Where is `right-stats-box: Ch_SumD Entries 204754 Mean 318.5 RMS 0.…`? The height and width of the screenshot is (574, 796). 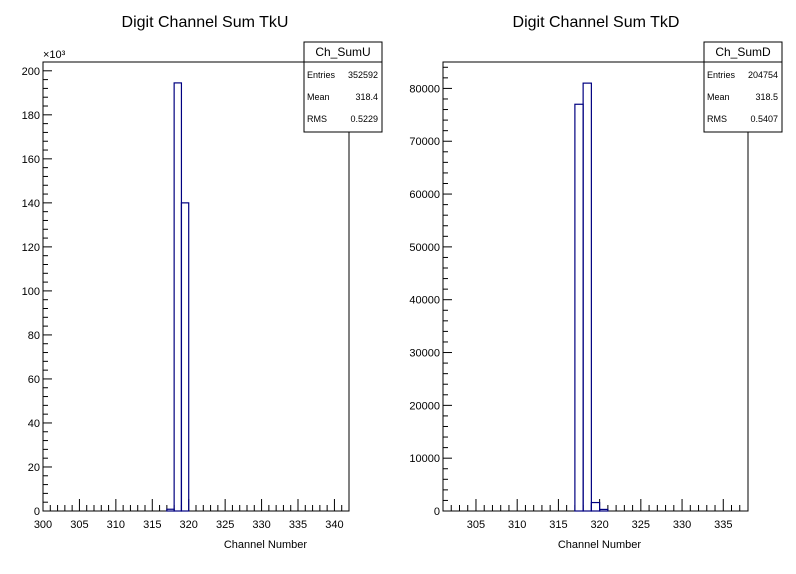 right-stats-box: Ch_SumD Entries 204754 Mean 318.5 RMS 0.… is located at coordinates (743, 87).